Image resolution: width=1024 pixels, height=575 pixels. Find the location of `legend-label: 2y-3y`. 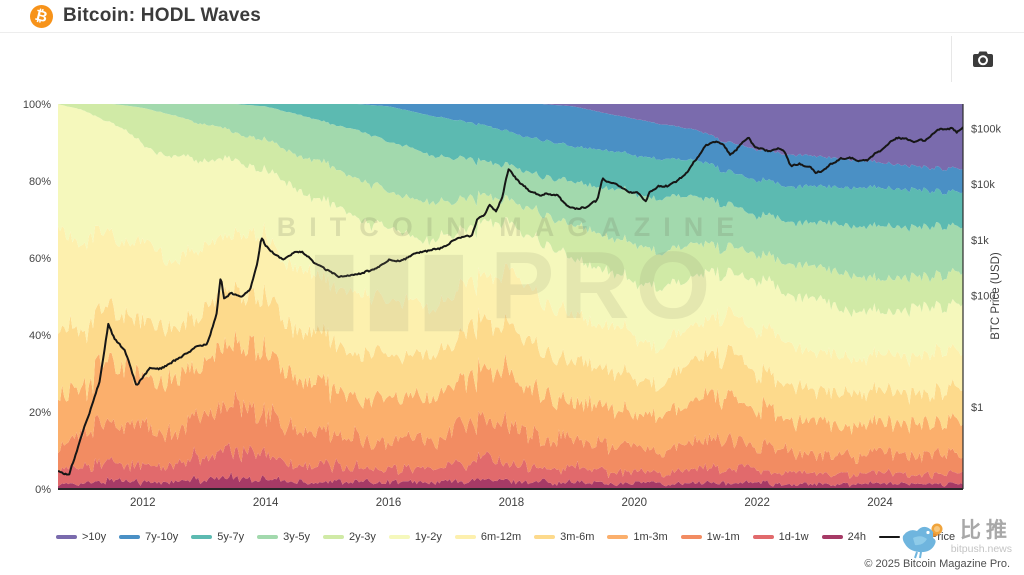

legend-label: 2y-3y is located at coordinates (362, 537).